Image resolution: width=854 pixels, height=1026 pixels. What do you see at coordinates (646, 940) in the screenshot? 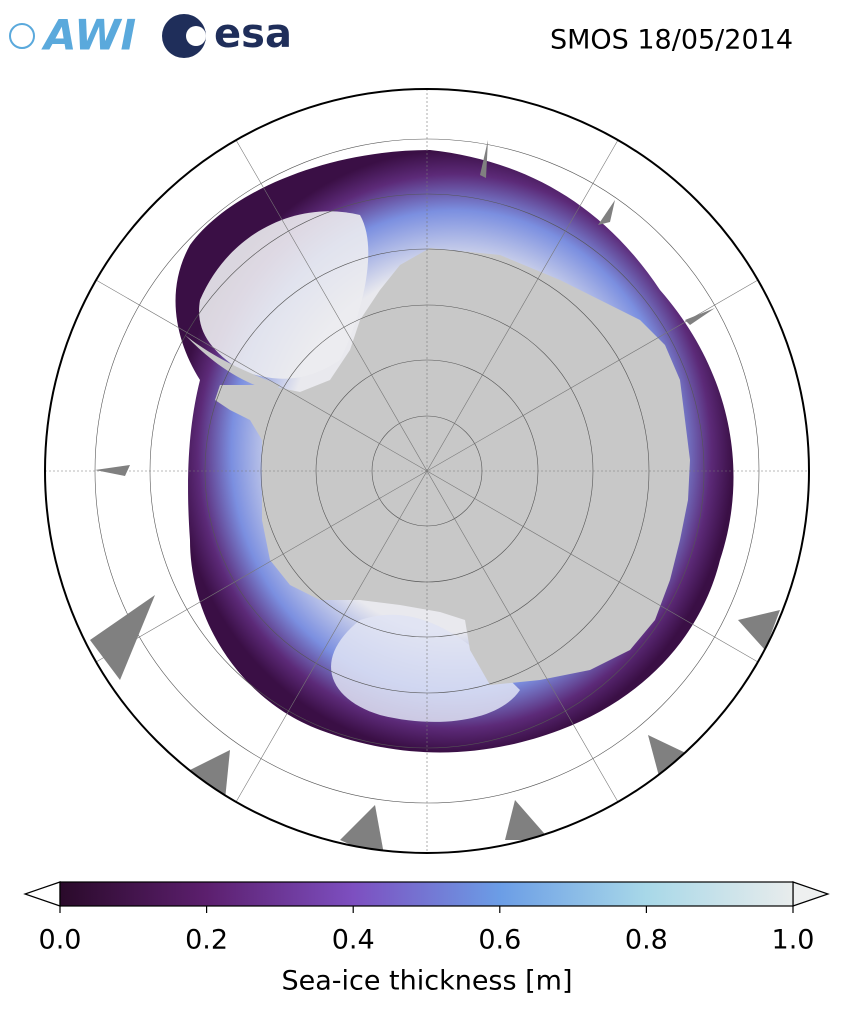
I see `tick-label: 0.8` at bounding box center [646, 940].